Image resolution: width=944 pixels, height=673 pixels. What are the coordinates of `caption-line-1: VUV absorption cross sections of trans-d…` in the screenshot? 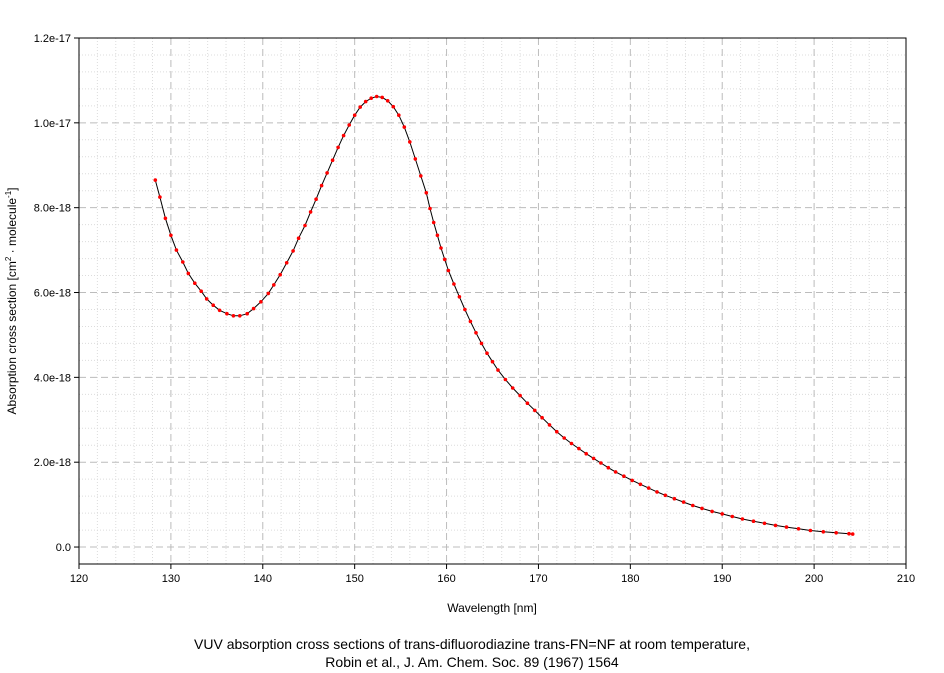 It's located at (472, 644).